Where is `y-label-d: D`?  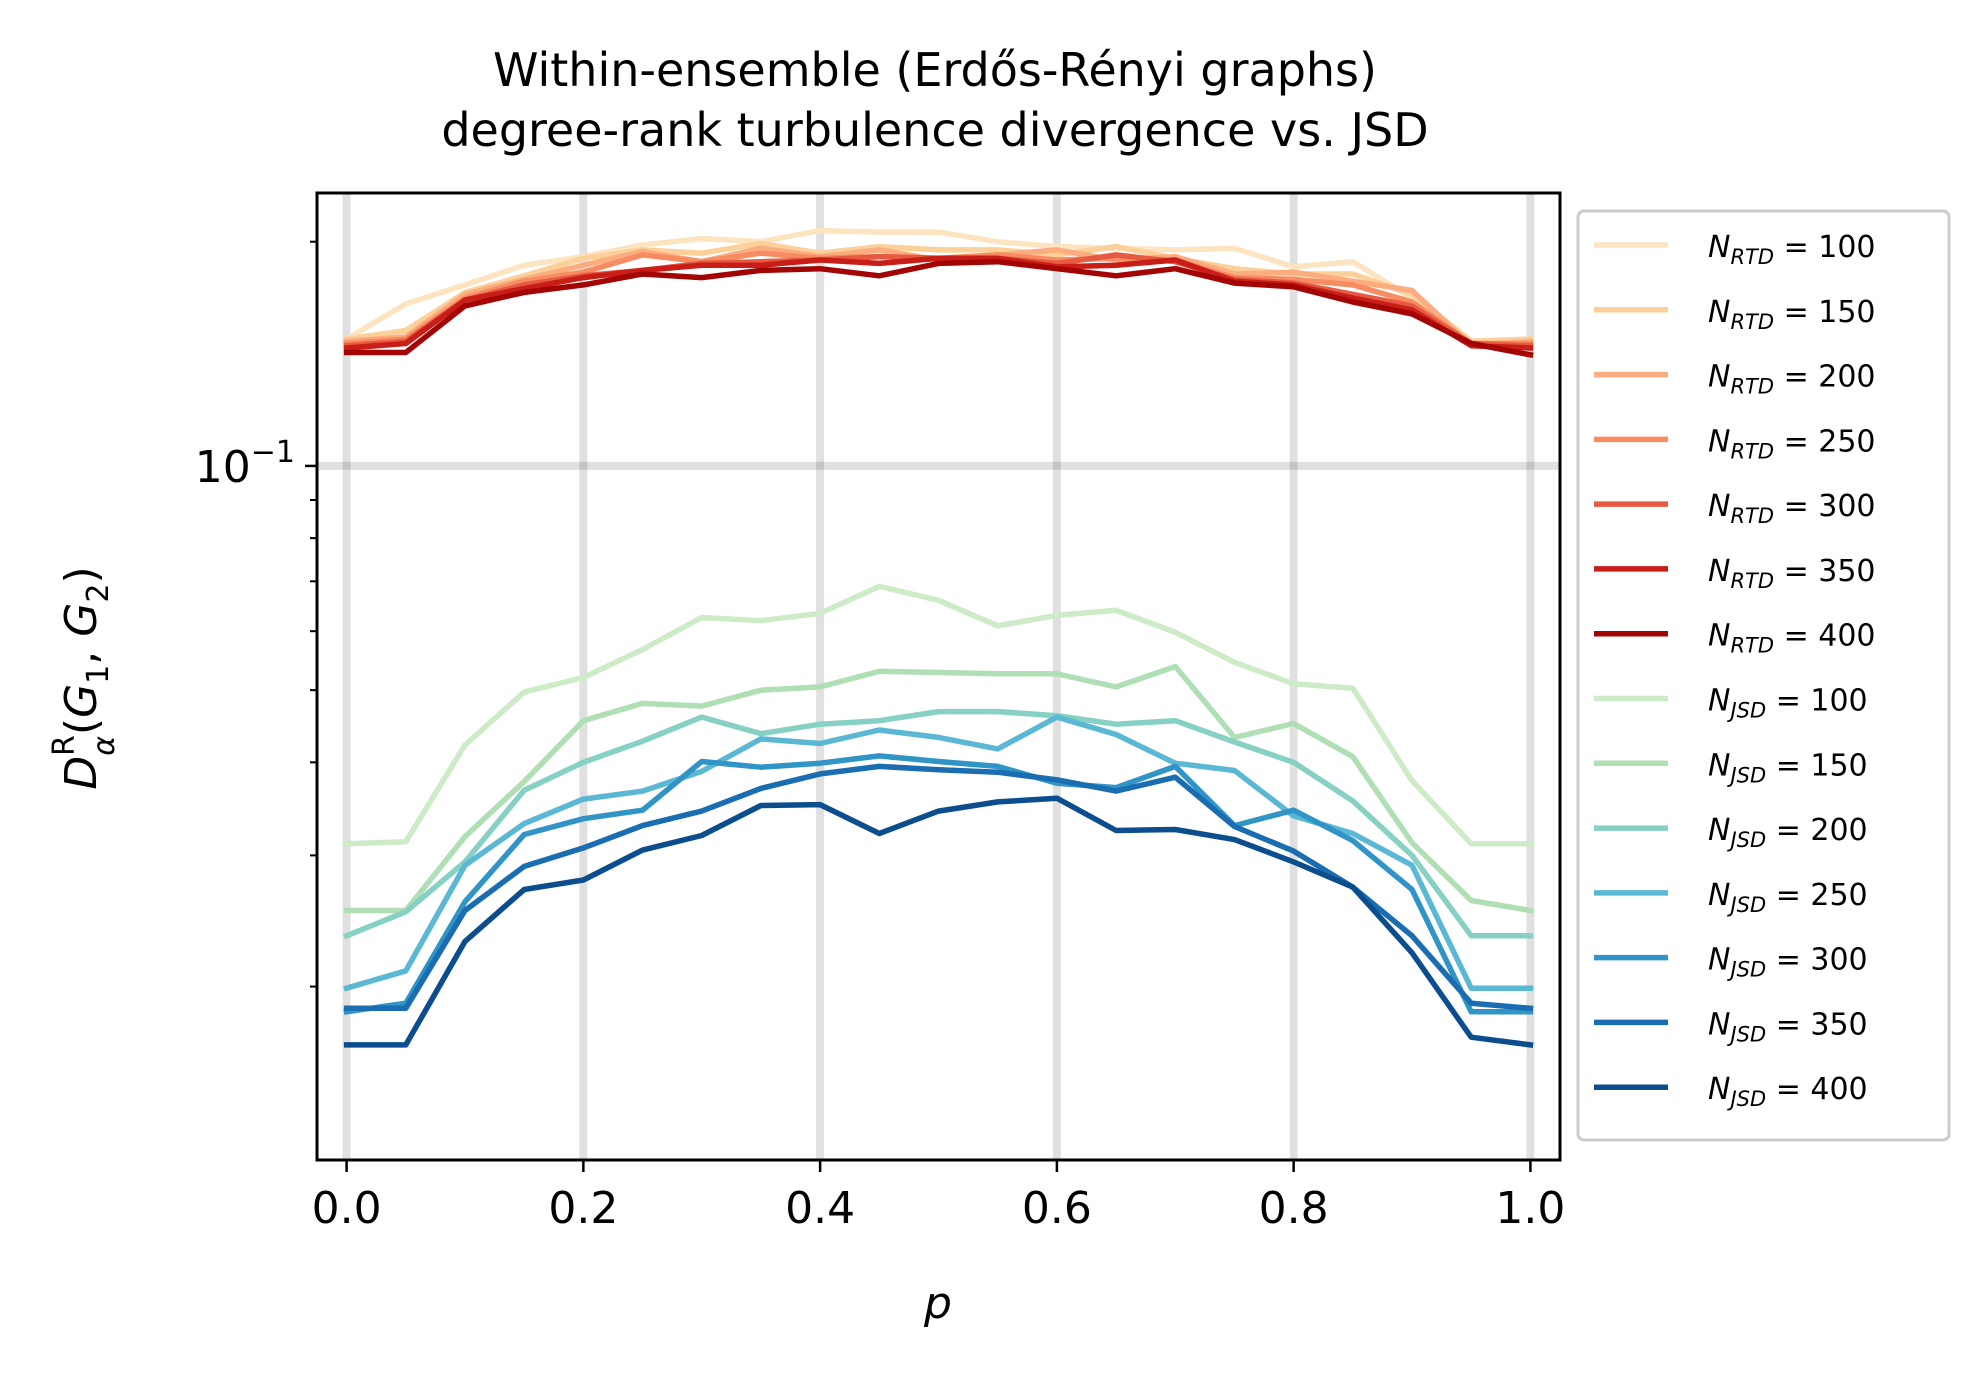
y-label-d: D is located at coordinates (81, 773).